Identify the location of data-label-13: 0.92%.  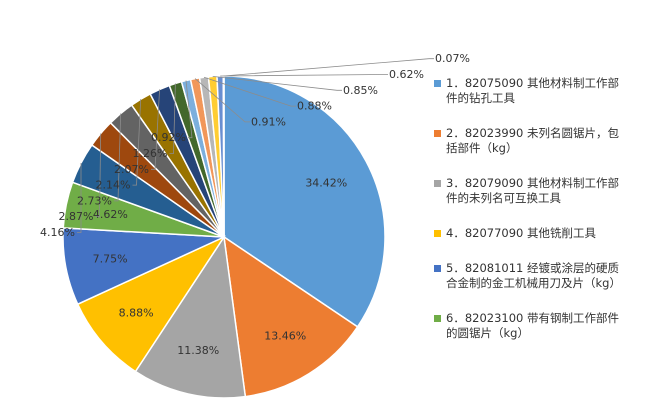
(168, 137).